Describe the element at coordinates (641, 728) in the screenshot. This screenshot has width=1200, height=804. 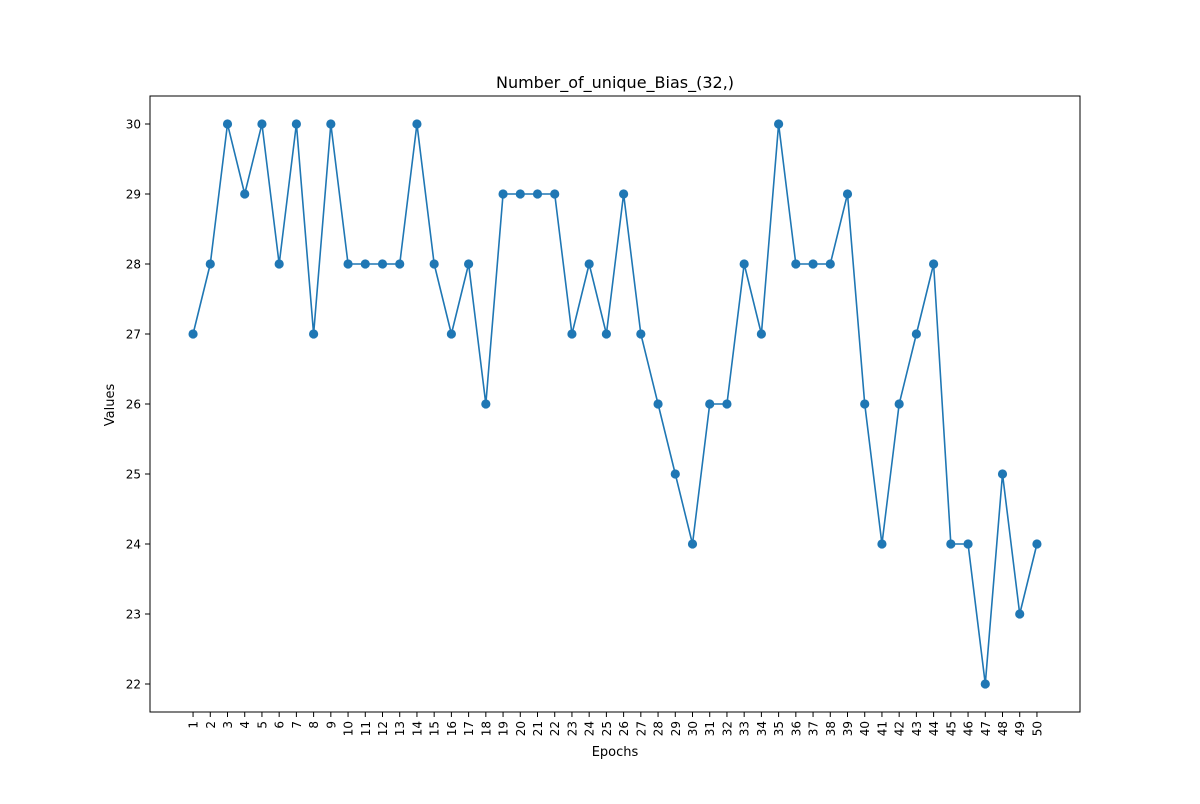
I see `x-tick-label: 27` at that location.